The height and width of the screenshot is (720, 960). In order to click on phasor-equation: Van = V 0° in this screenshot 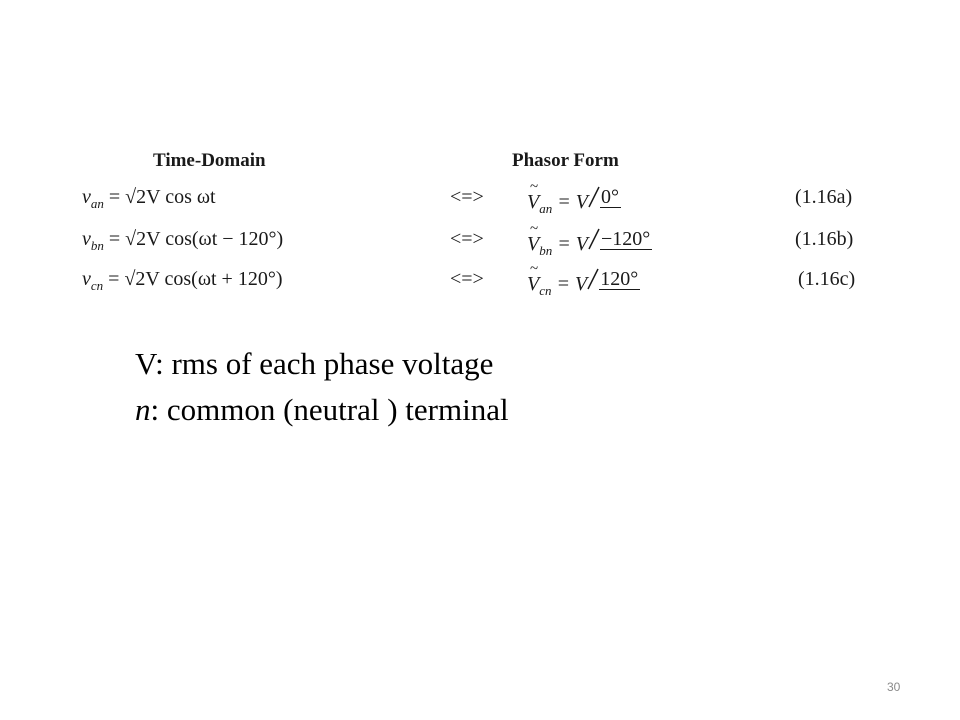, I will do `click(574, 198)`.